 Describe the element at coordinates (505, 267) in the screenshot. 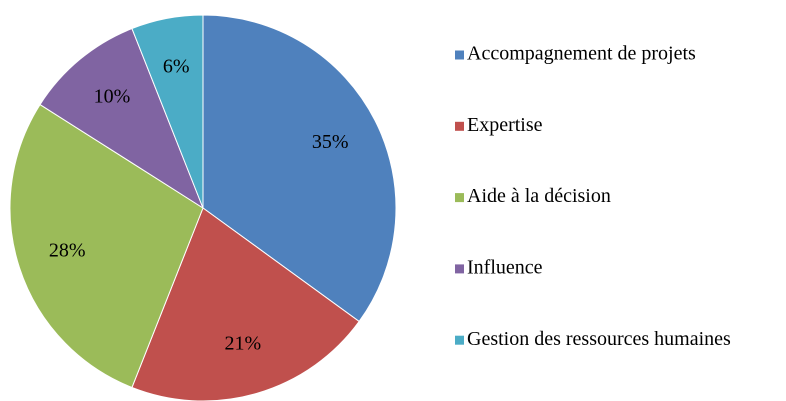

I see `legend-label: Influence` at that location.